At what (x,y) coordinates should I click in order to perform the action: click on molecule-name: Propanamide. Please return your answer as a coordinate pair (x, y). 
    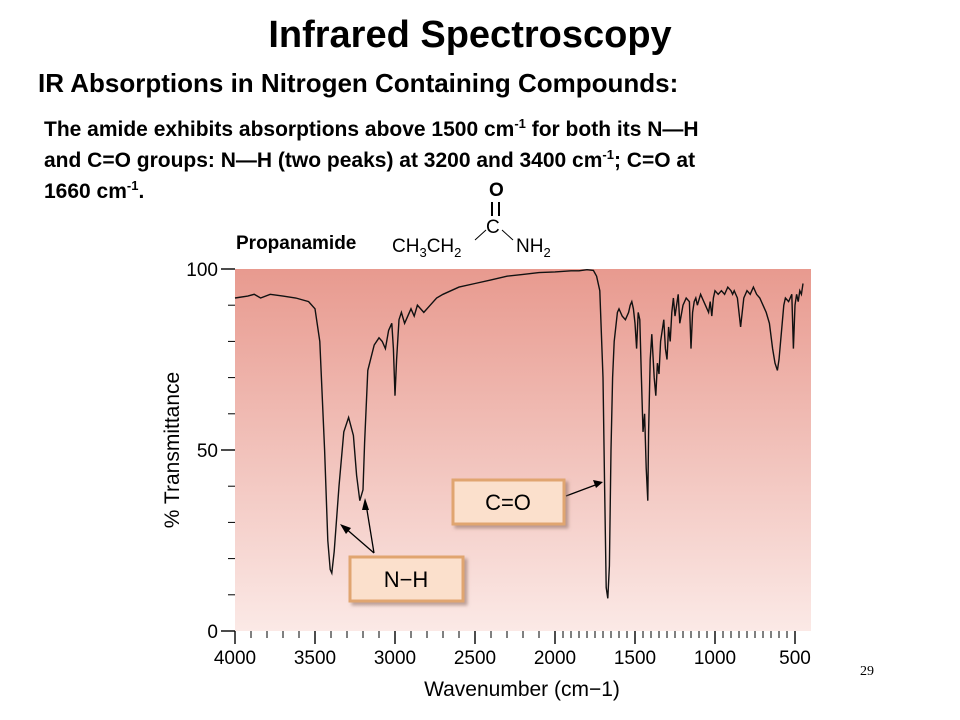
    Looking at the image, I should click on (296, 243).